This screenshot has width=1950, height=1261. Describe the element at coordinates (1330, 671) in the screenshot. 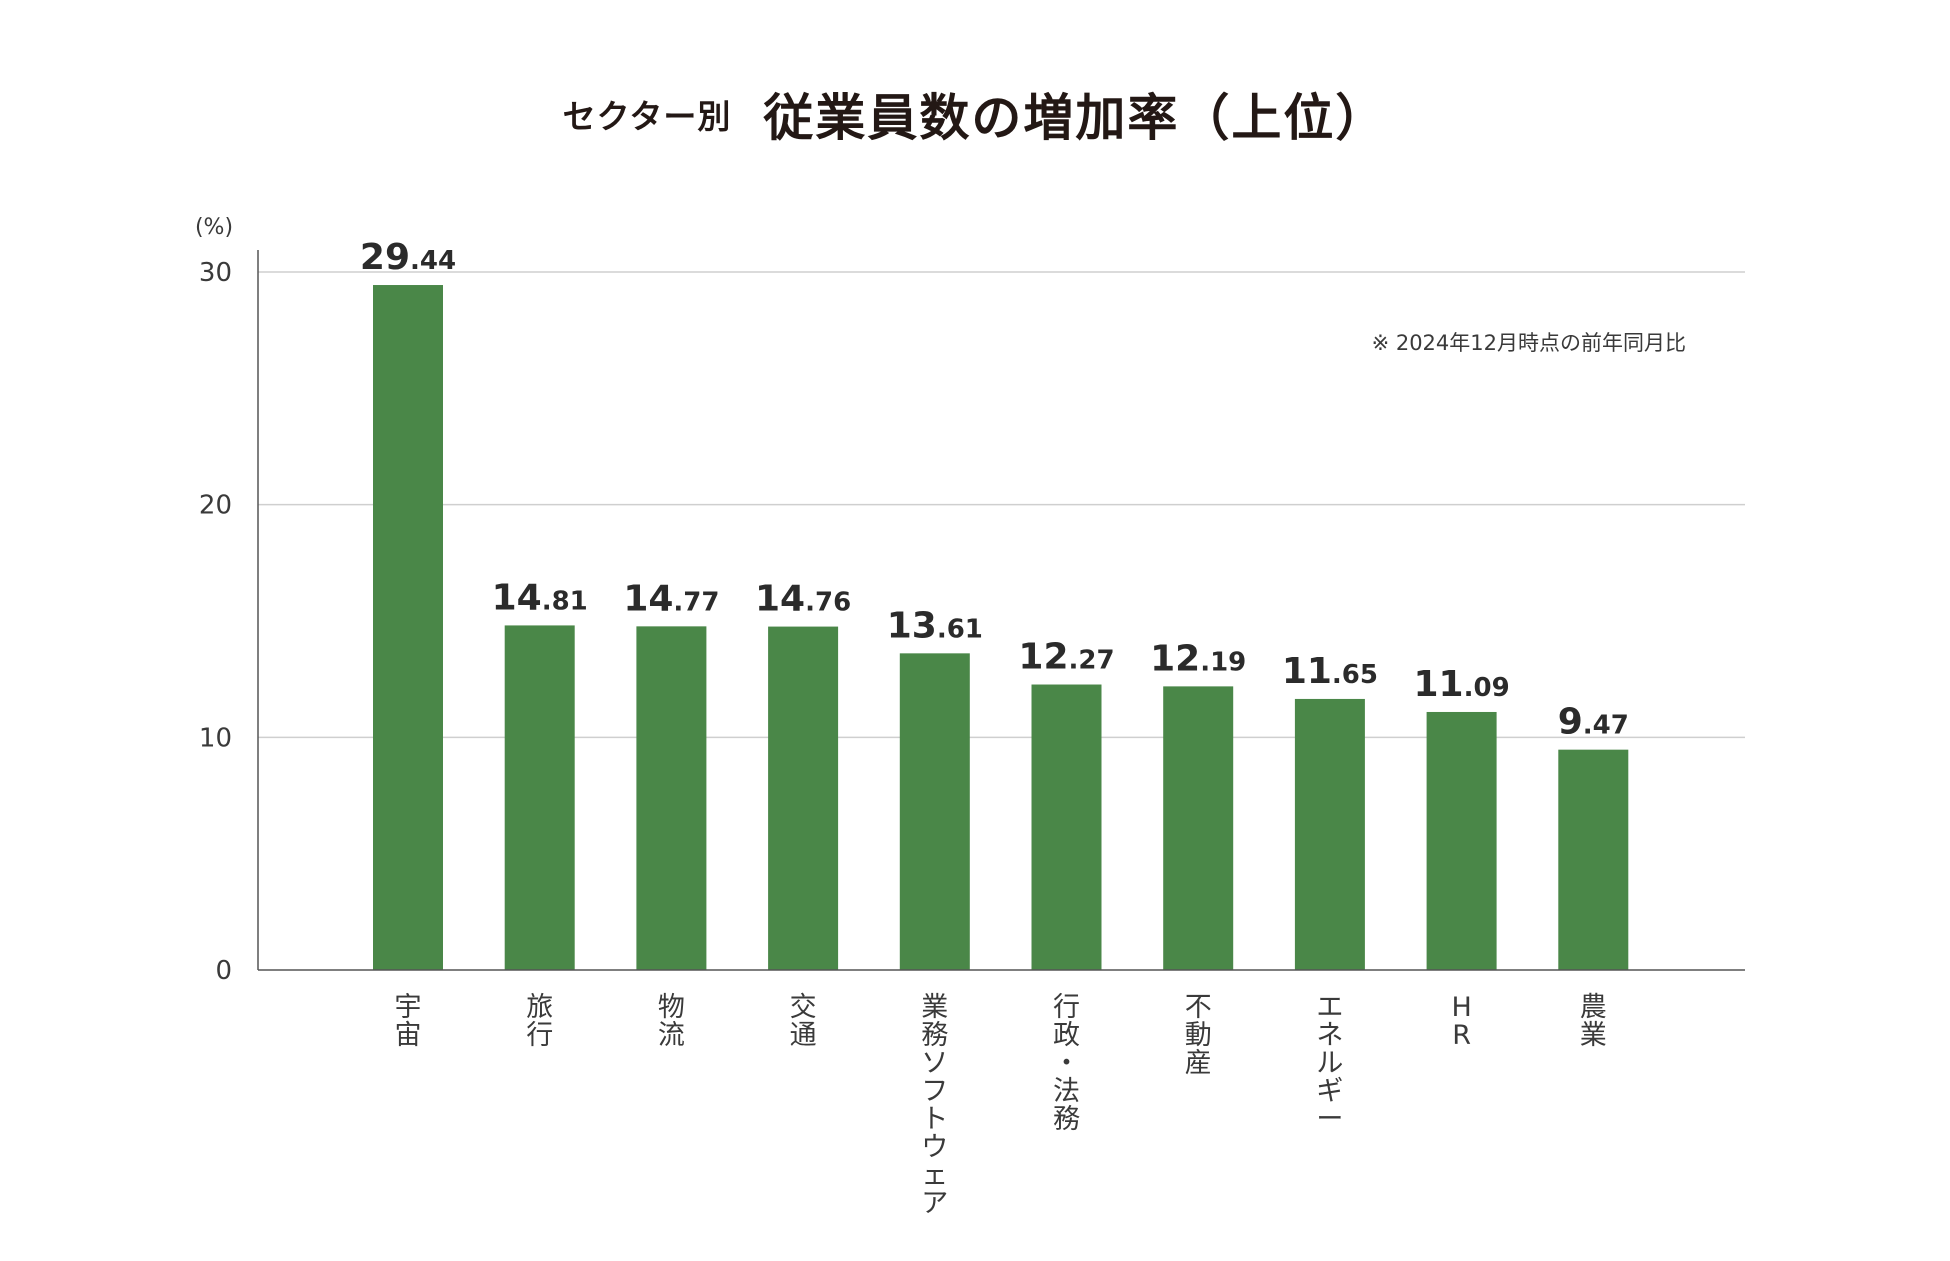

I see `value-label-7: 11.65` at that location.